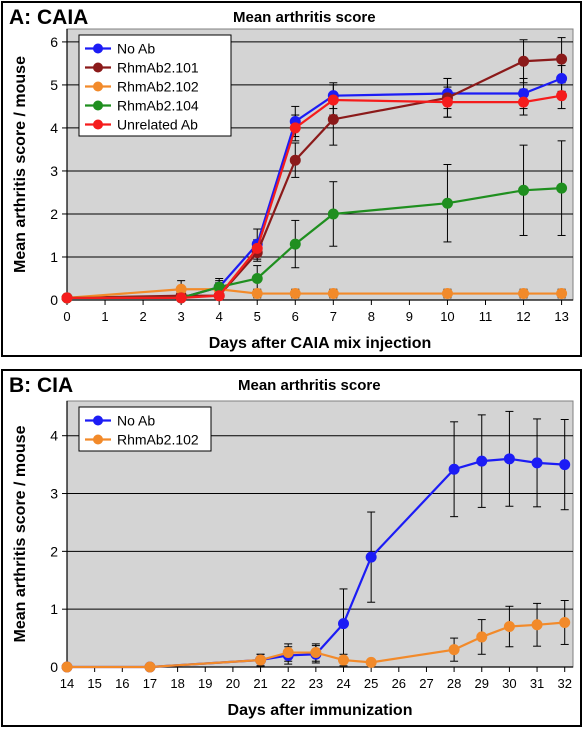  What do you see at coordinates (343, 683) in the screenshot?
I see `x-tick-label: 24` at bounding box center [343, 683].